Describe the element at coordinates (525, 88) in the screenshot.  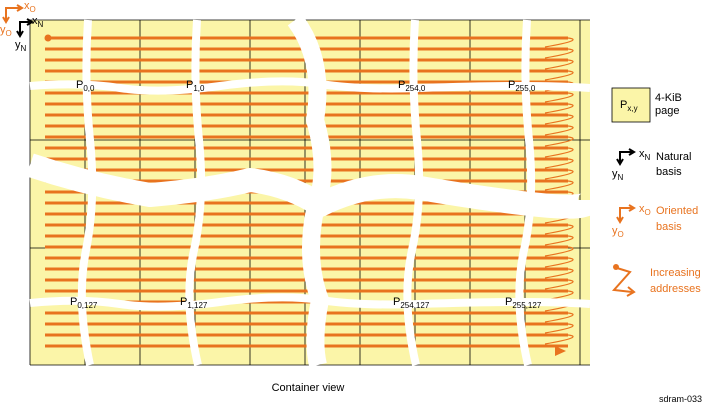
I see `page-label-sub: 255,0` at that location.